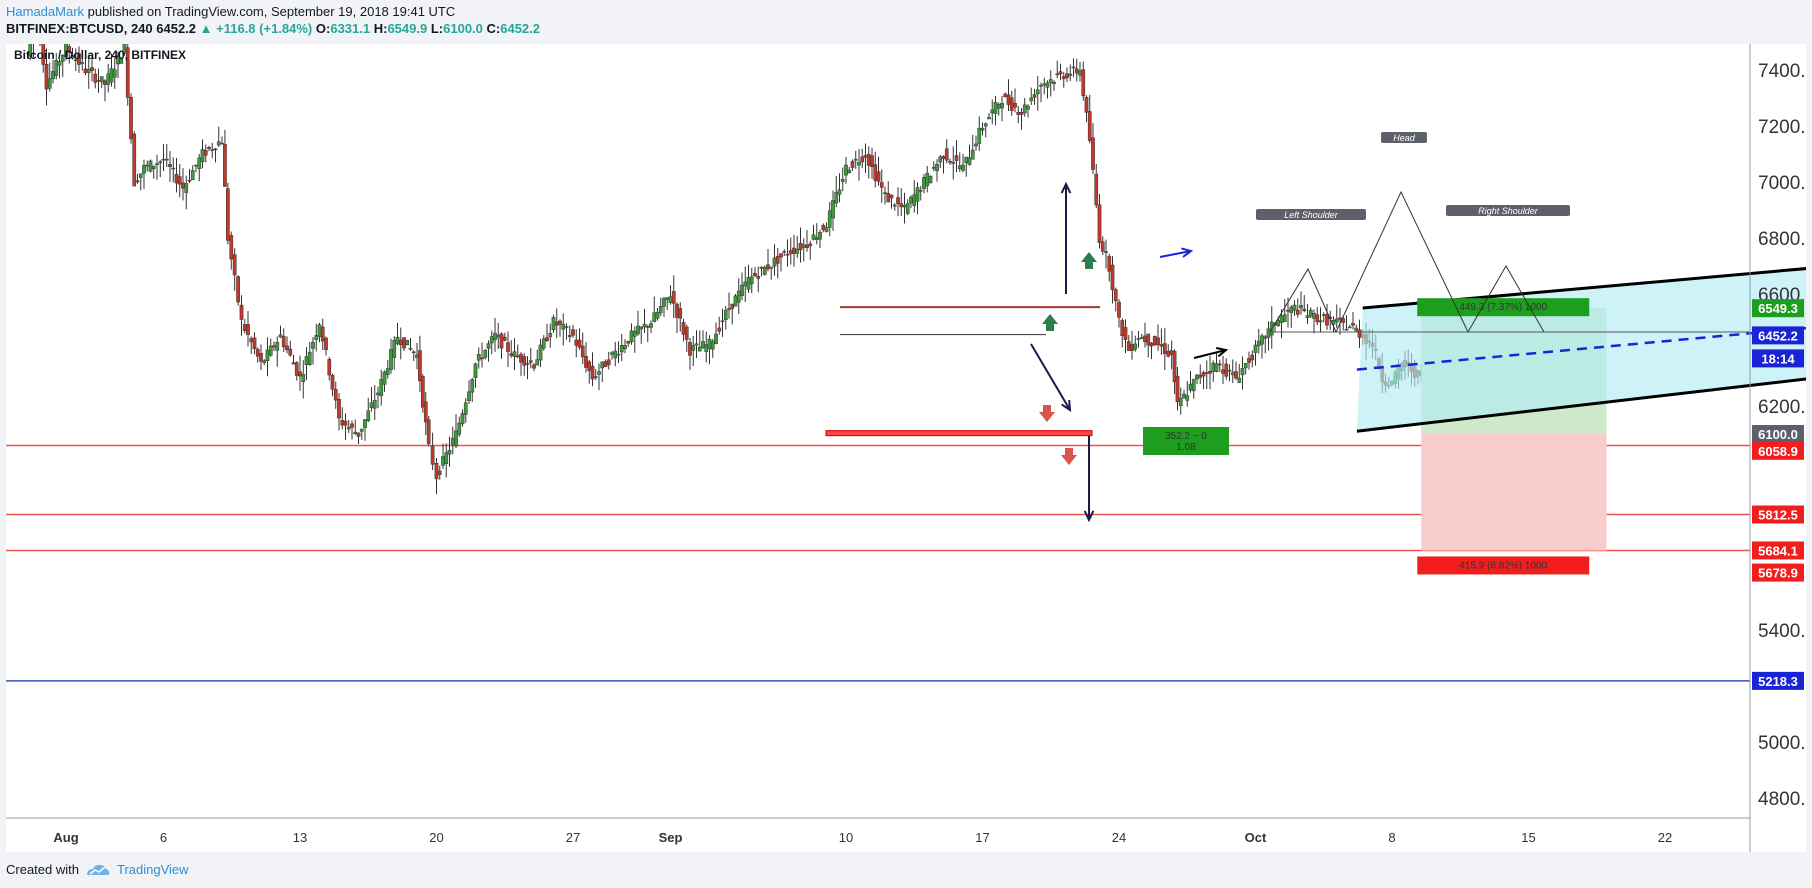  I want to click on head-line, so click(1402, 261).